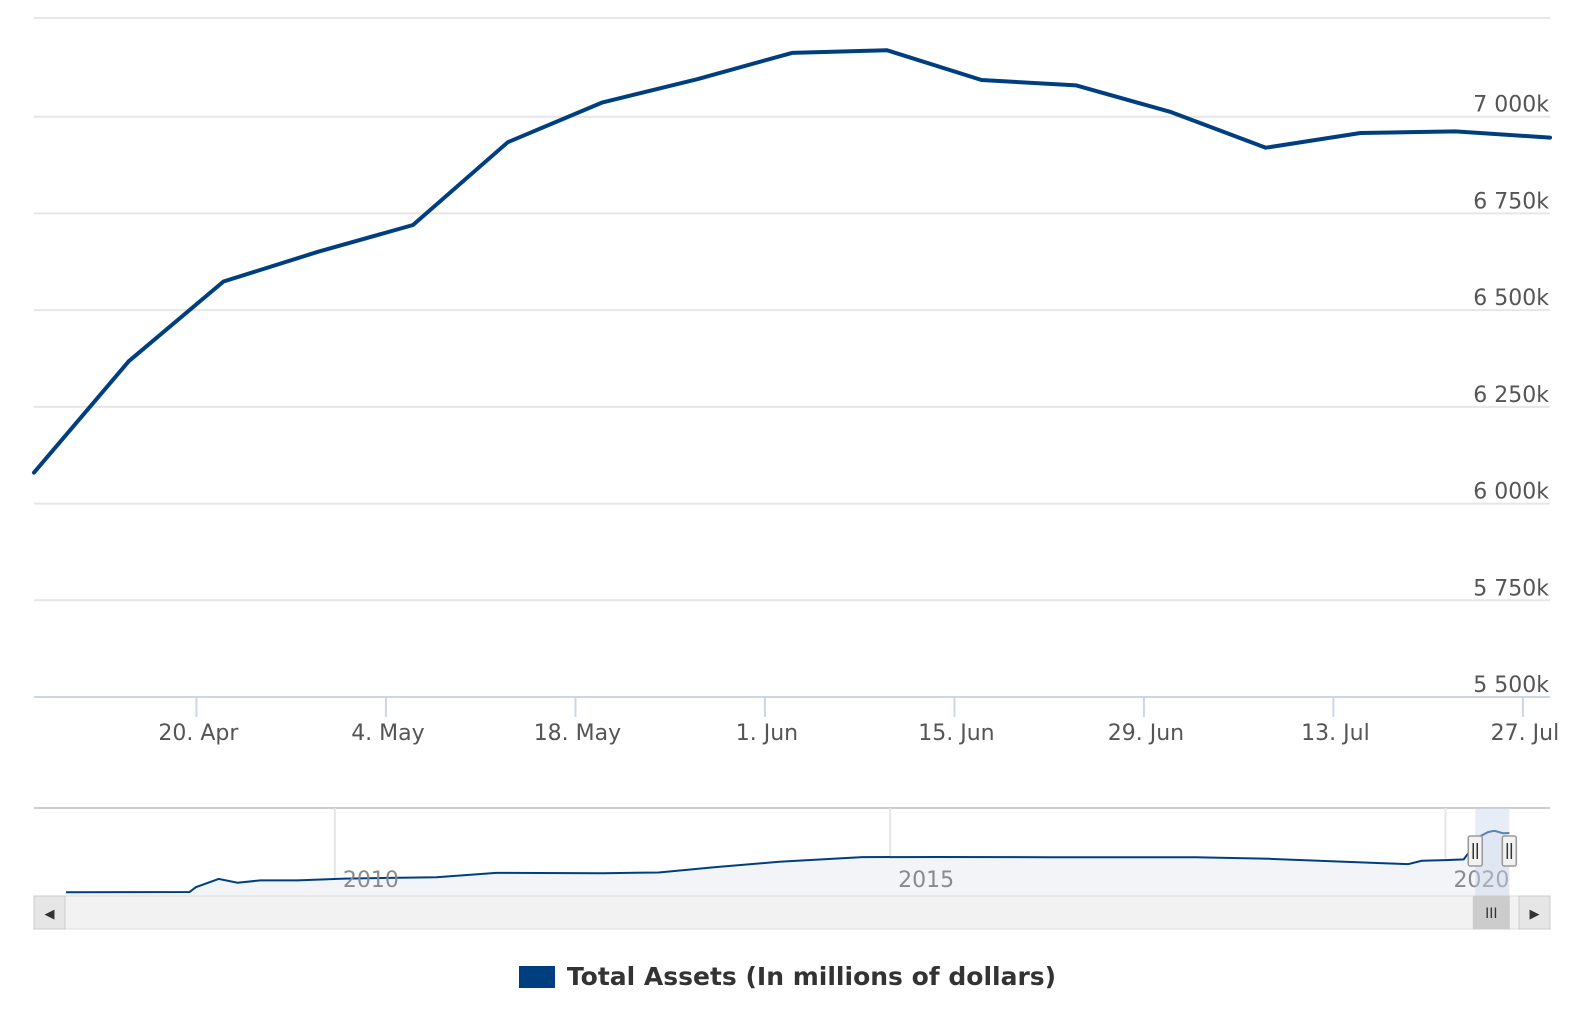 The width and height of the screenshot is (1575, 1016). I want to click on legend-swatch, so click(536, 976).